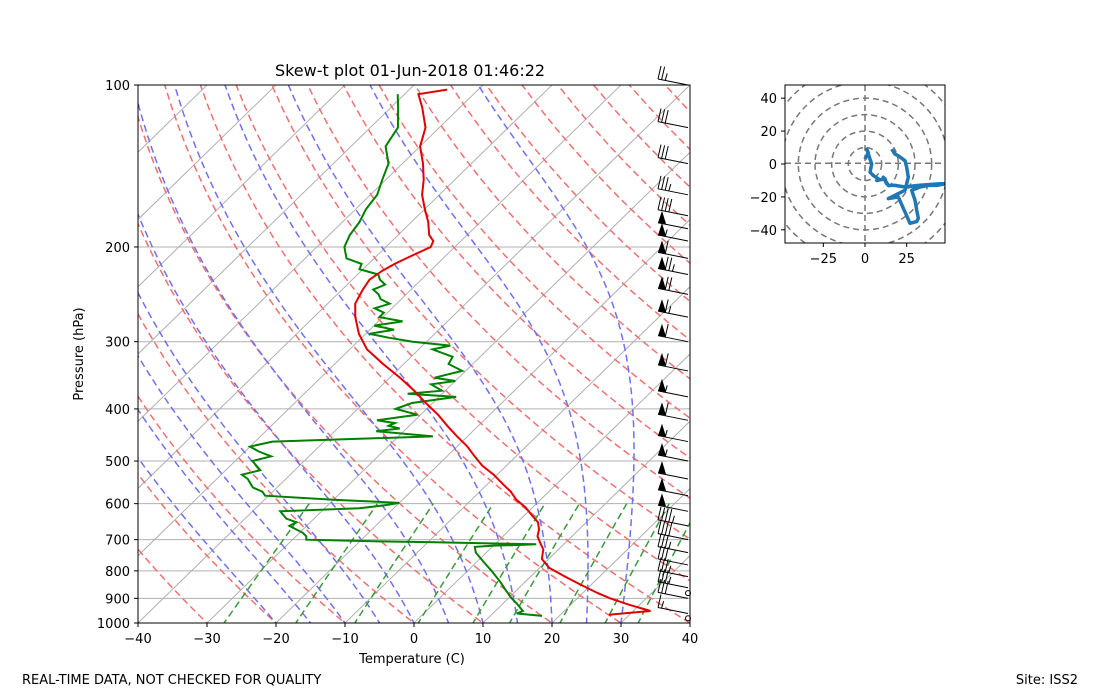 Image resolution: width=1100 pixels, height=700 pixels. What do you see at coordinates (906, 259) in the screenshot?
I see `hodo-x-tick-label: 25` at bounding box center [906, 259].